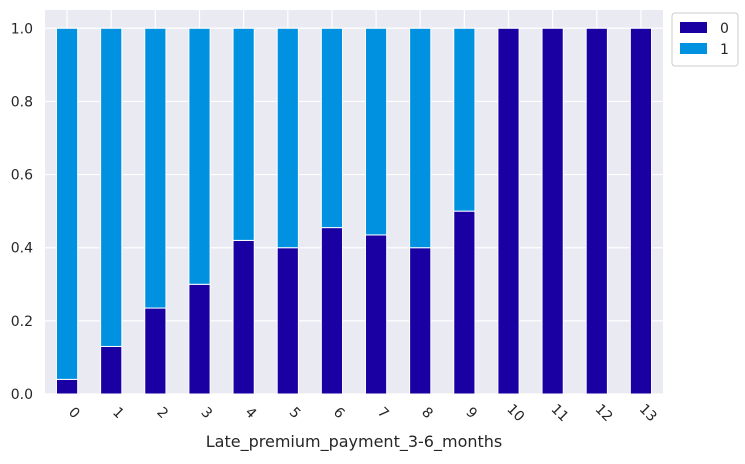 Image resolution: width=745 pixels, height=464 pixels. What do you see at coordinates (74, 413) in the screenshot?
I see `x-tick-label: 0` at bounding box center [74, 413].